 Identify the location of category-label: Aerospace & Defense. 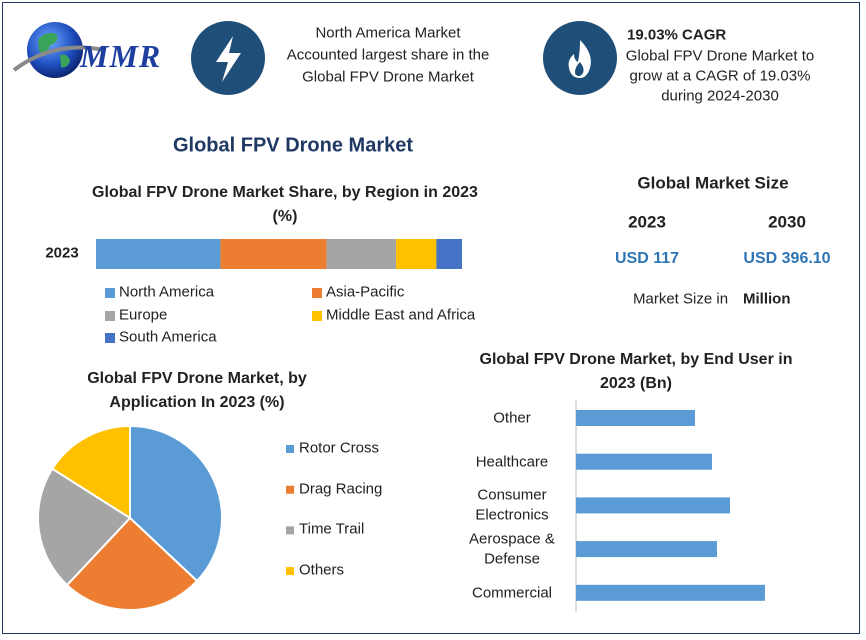
(512, 549).